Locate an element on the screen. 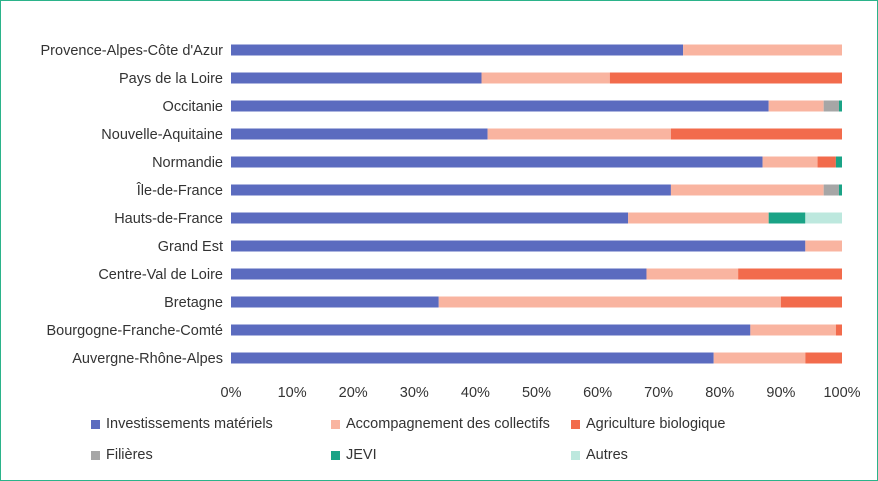  legend-label: JEVI is located at coordinates (361, 455).